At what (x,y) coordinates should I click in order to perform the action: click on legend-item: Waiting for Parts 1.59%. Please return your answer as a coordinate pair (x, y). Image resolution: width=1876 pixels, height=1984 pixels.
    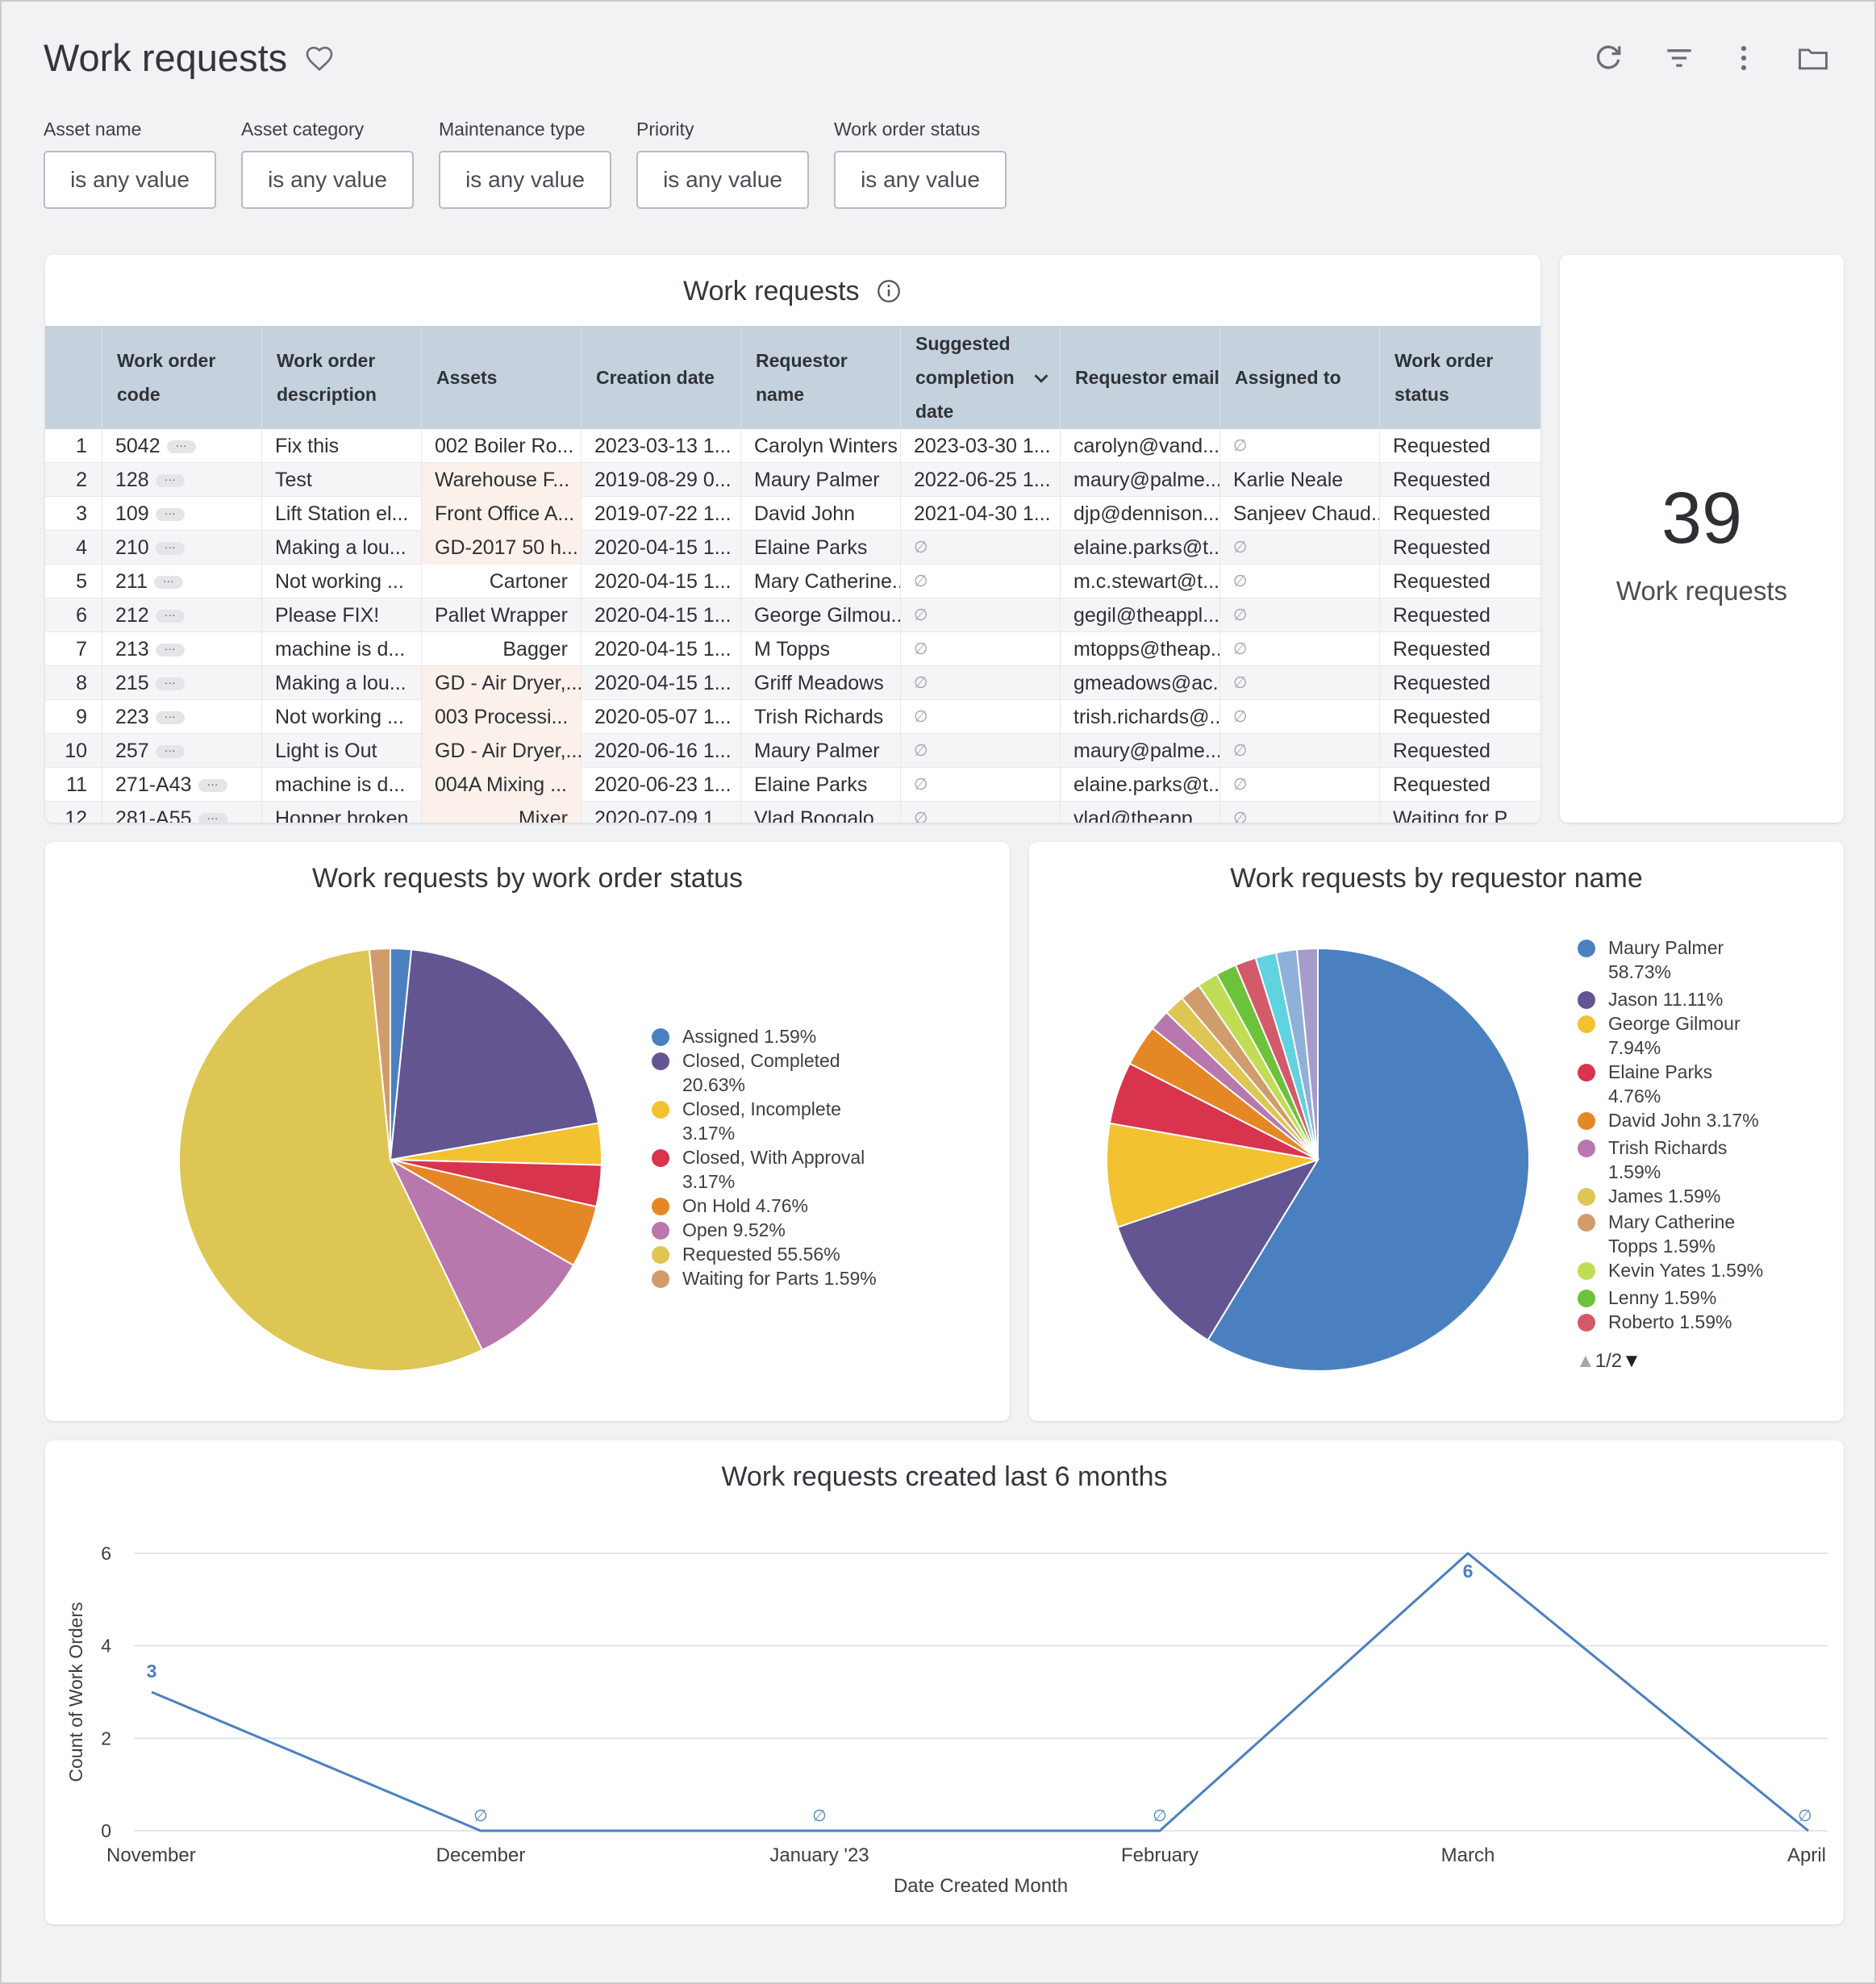
    Looking at the image, I should click on (779, 1279).